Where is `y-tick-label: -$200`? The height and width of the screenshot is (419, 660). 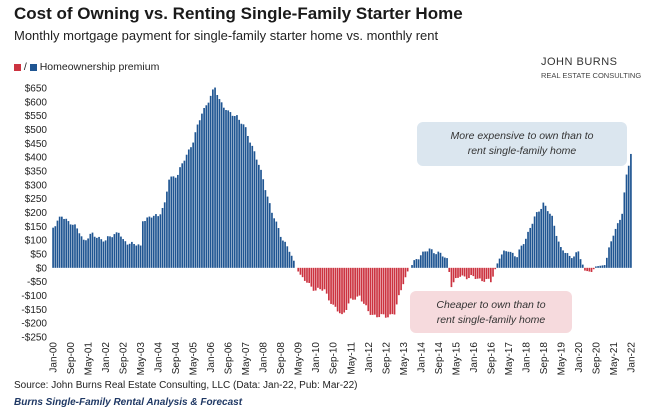
y-tick-label: -$200 is located at coordinates (34, 324).